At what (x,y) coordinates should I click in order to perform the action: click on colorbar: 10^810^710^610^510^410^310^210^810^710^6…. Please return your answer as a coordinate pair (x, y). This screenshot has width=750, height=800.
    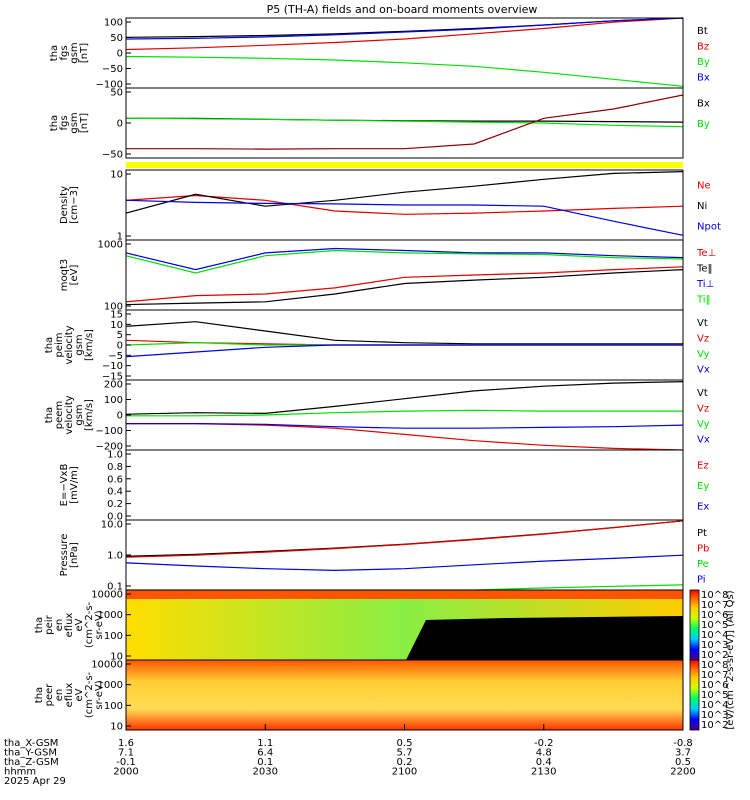
    Looking at the image, I should click on (712, 660).